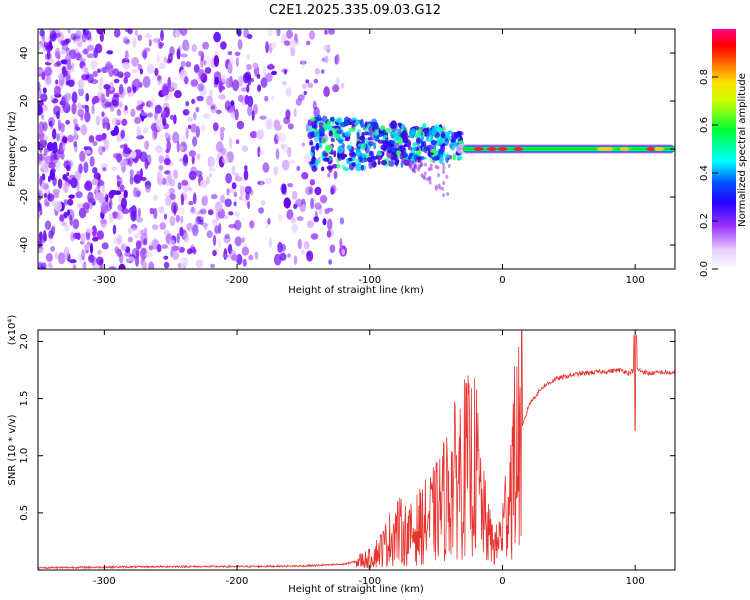 The width and height of the screenshot is (750, 600). Describe the element at coordinates (356, 290) in the screenshot. I see `spectrogram-x-label: Height of straight line (km)` at that location.